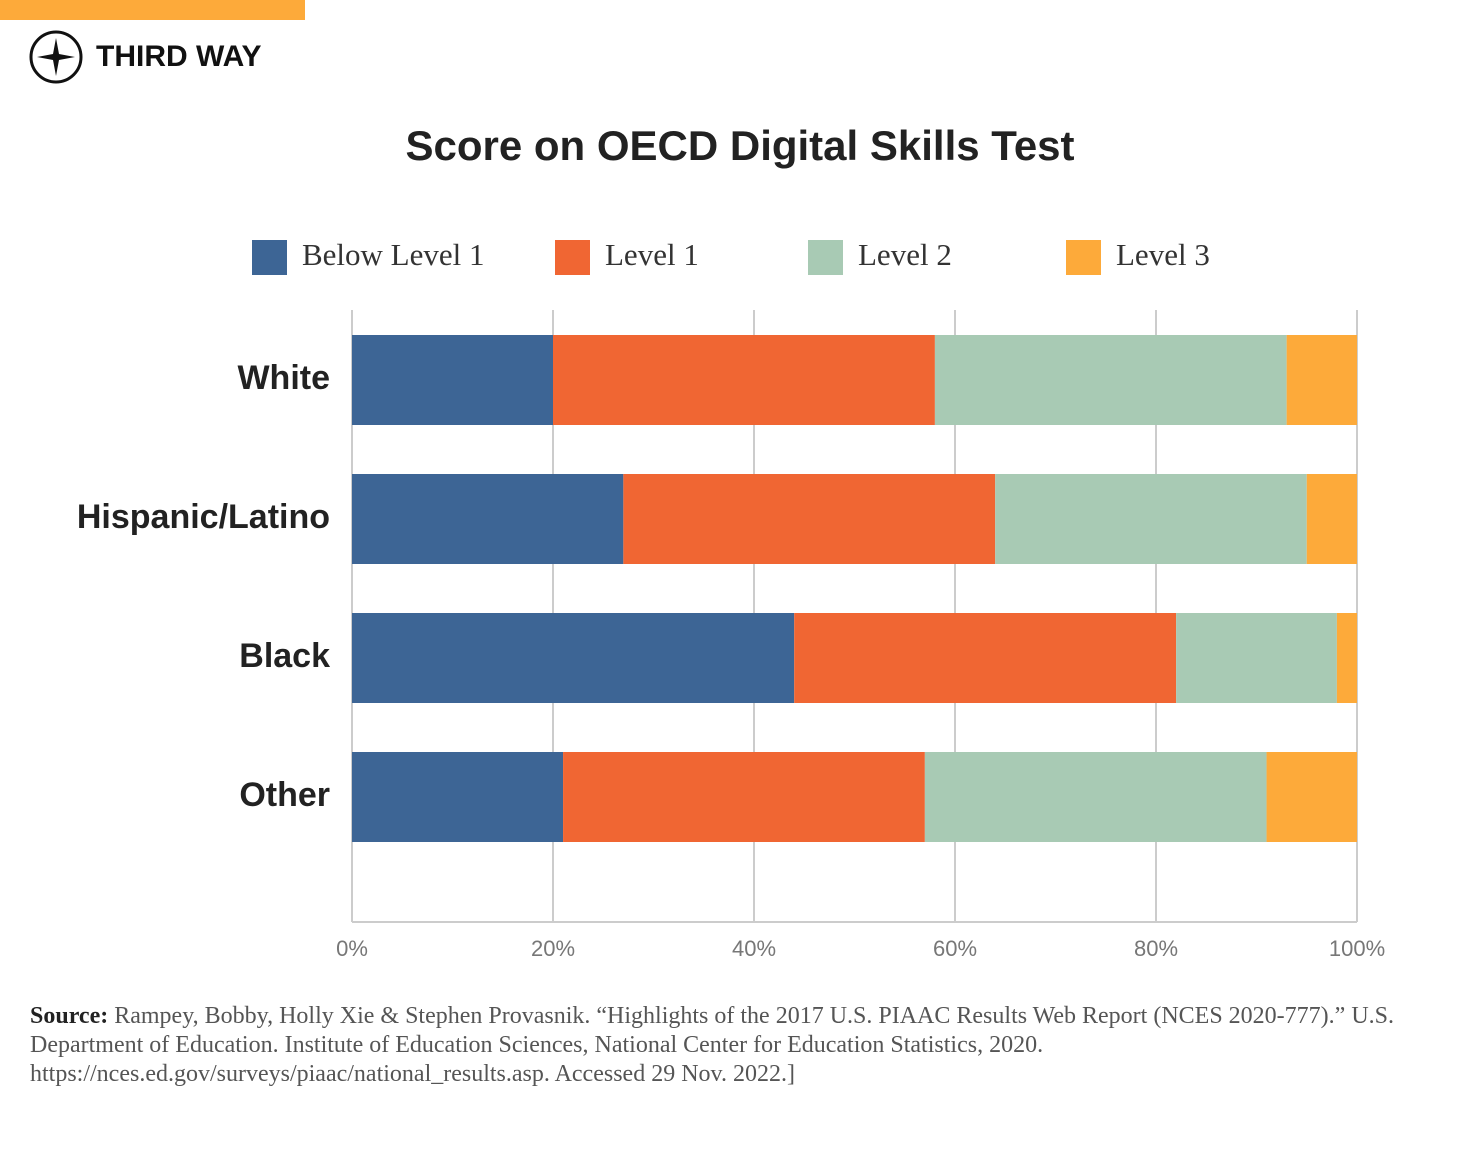  What do you see at coordinates (283, 378) in the screenshot?
I see `y-tick-label: White` at bounding box center [283, 378].